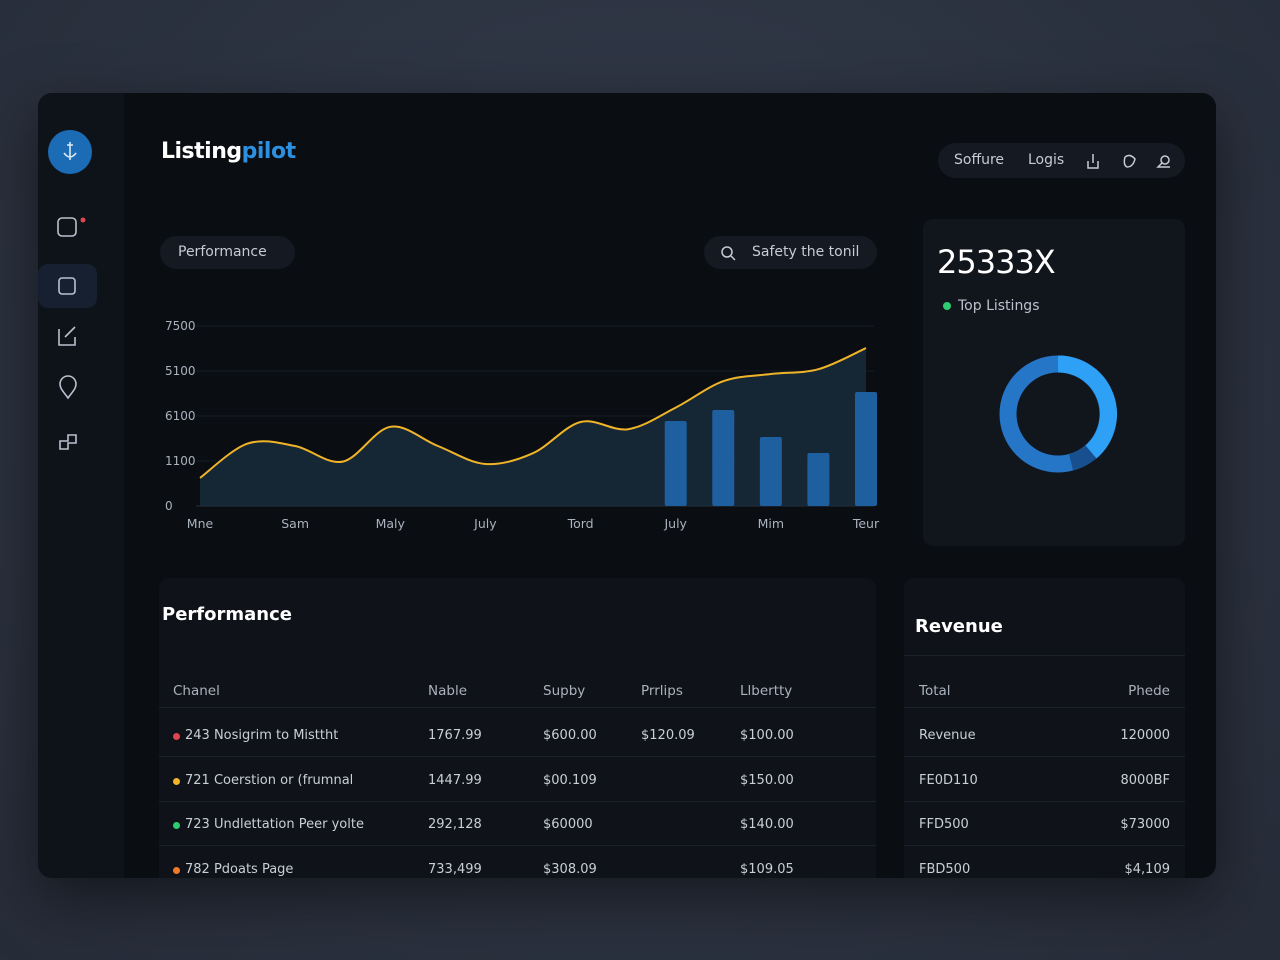 This screenshot has height=960, width=1280. What do you see at coordinates (1058, 414) in the screenshot?
I see `donut` at bounding box center [1058, 414].